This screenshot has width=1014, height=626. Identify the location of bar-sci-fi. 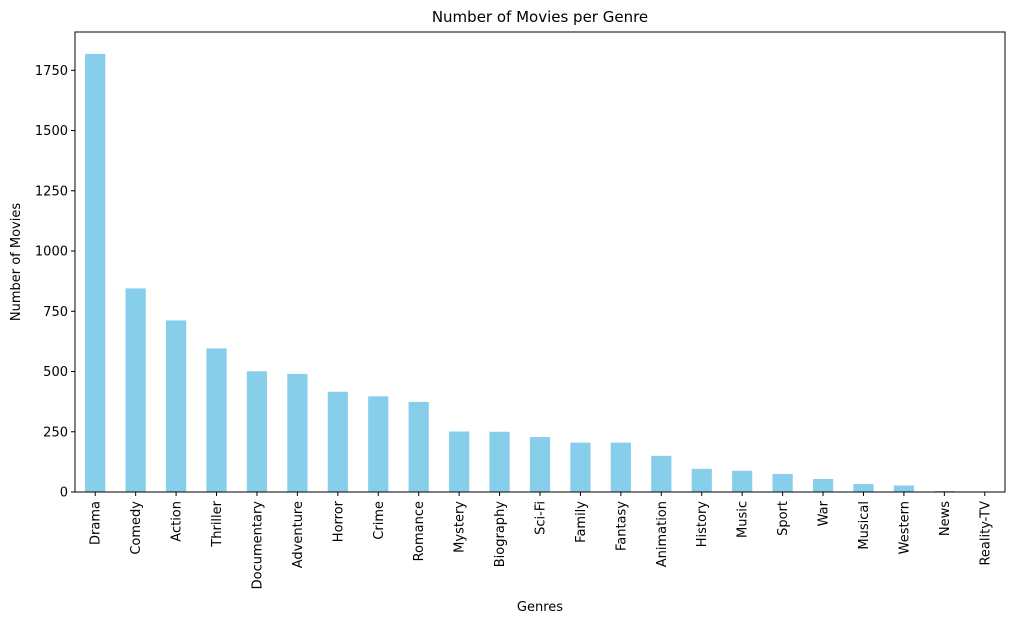
(540, 464).